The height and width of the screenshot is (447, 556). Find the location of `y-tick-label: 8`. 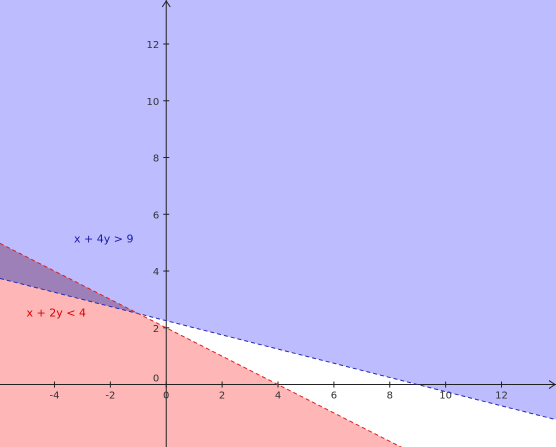

y-tick-label: 8 is located at coordinates (156, 159).